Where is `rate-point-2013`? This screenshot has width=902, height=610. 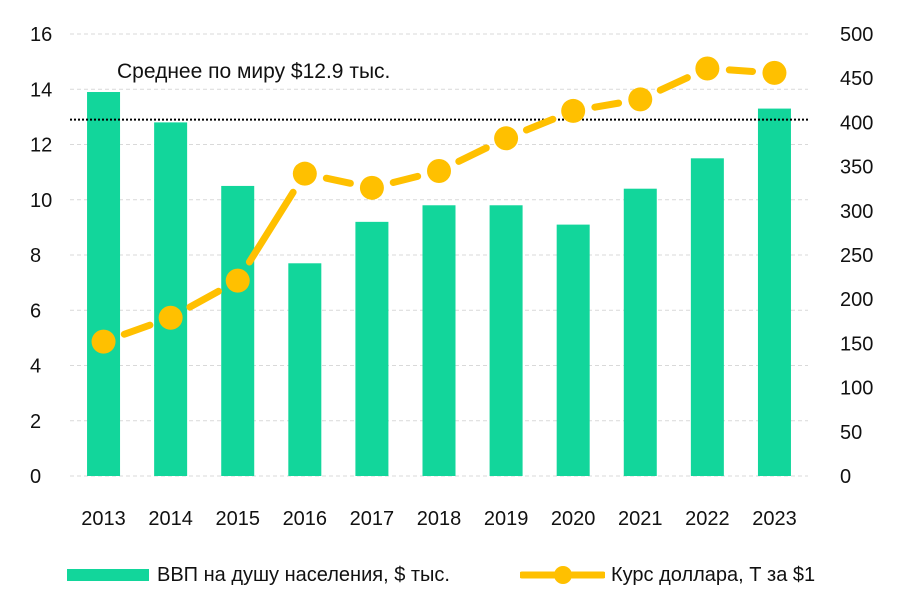
rate-point-2013 is located at coordinates (103, 341).